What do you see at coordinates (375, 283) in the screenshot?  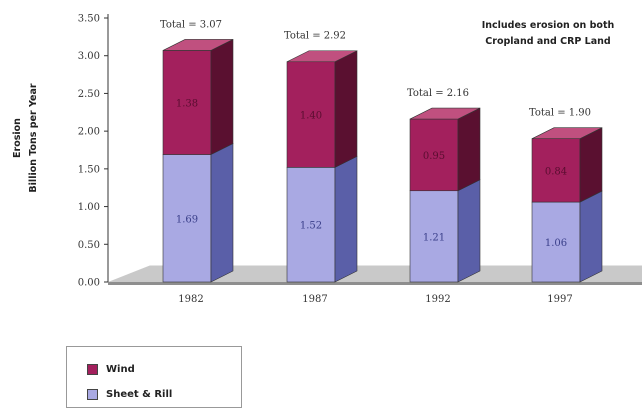 I see `chart-floor-edge` at bounding box center [375, 283].